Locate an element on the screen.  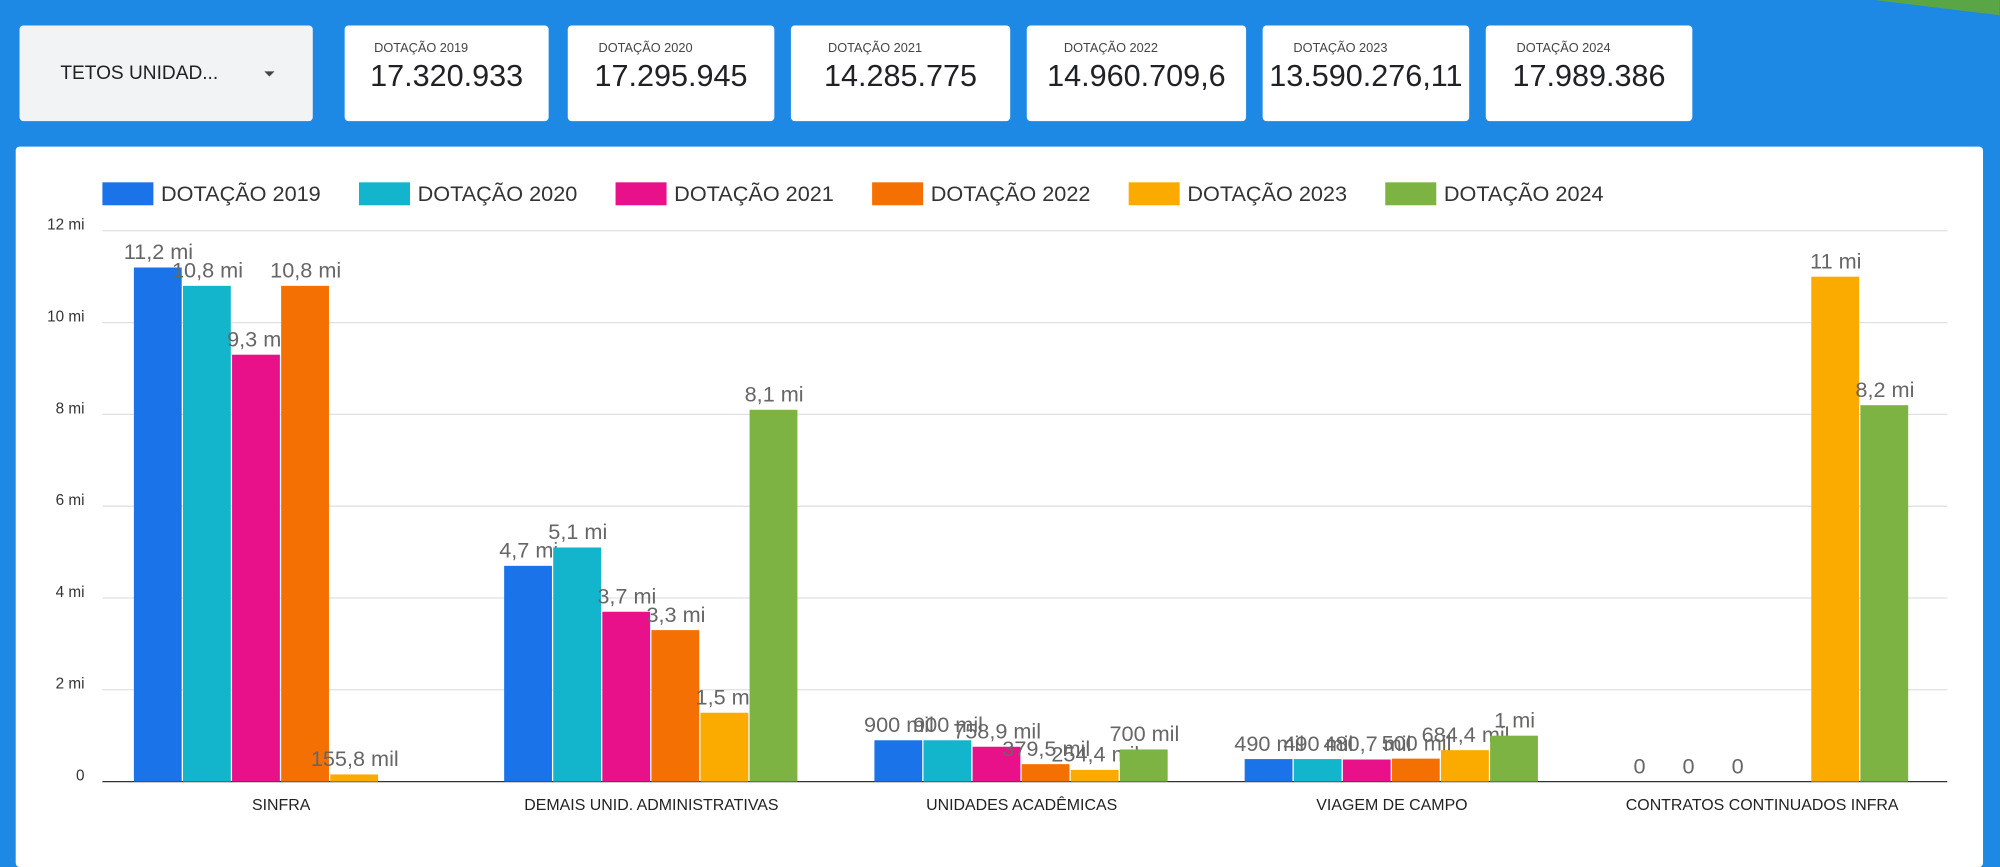
data-label: 379,5 mil is located at coordinates (1046, 748).